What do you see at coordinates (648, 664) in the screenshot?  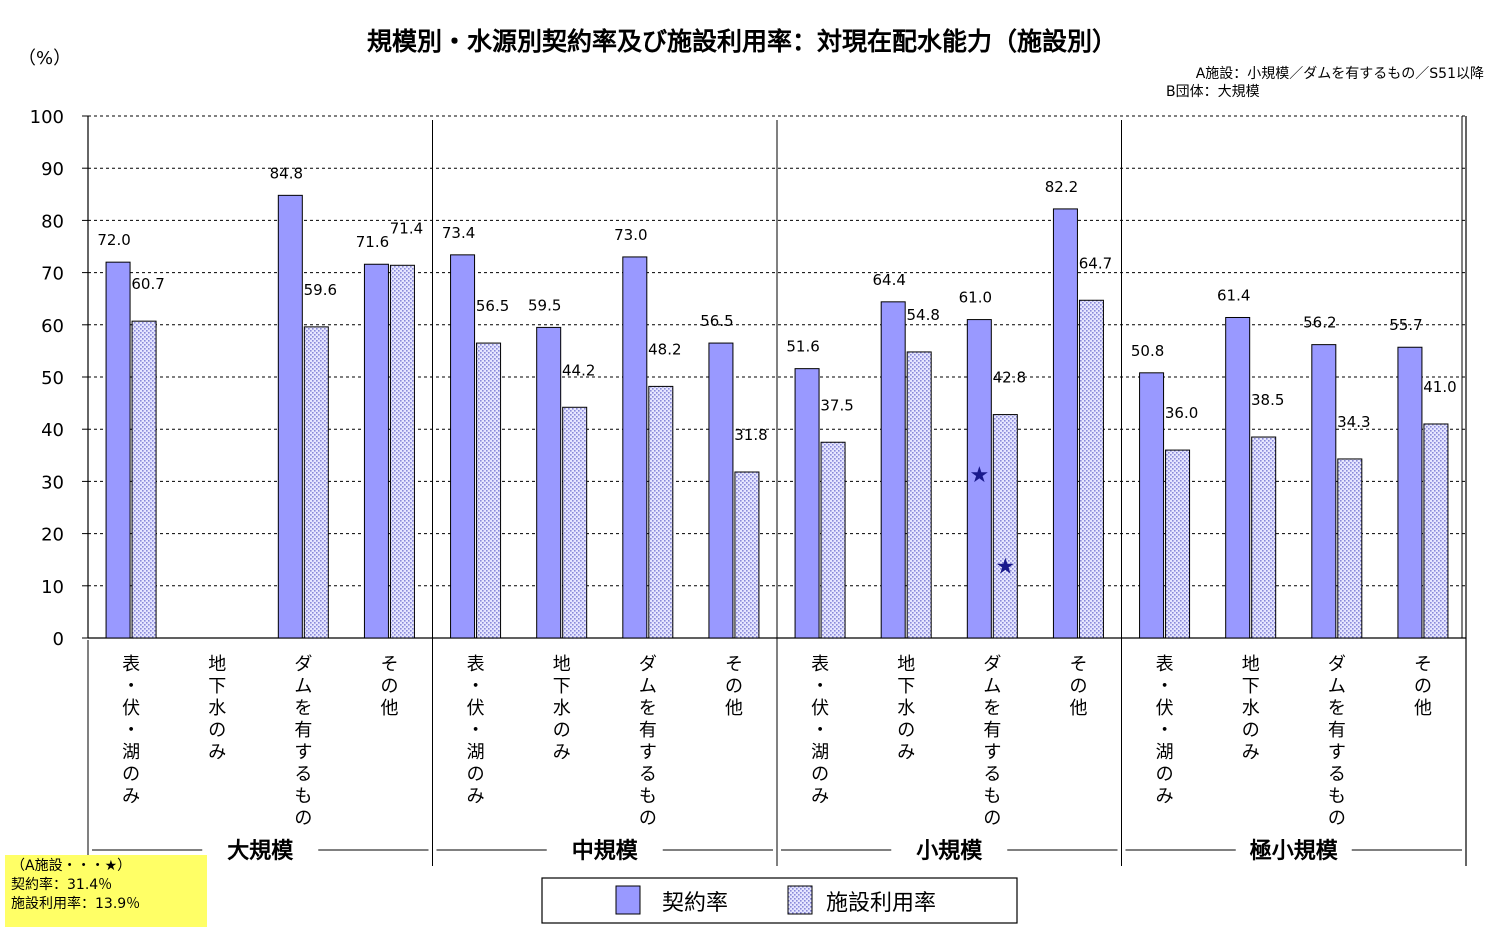 I see `category-label-char: ダ` at bounding box center [648, 664].